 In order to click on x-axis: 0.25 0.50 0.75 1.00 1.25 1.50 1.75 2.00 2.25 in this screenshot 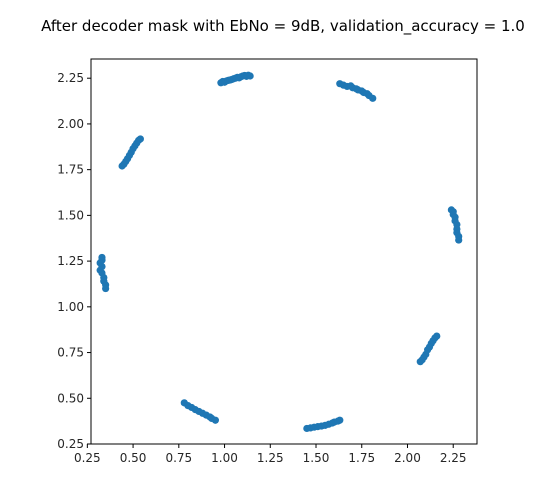, I will do `click(270, 454)`.